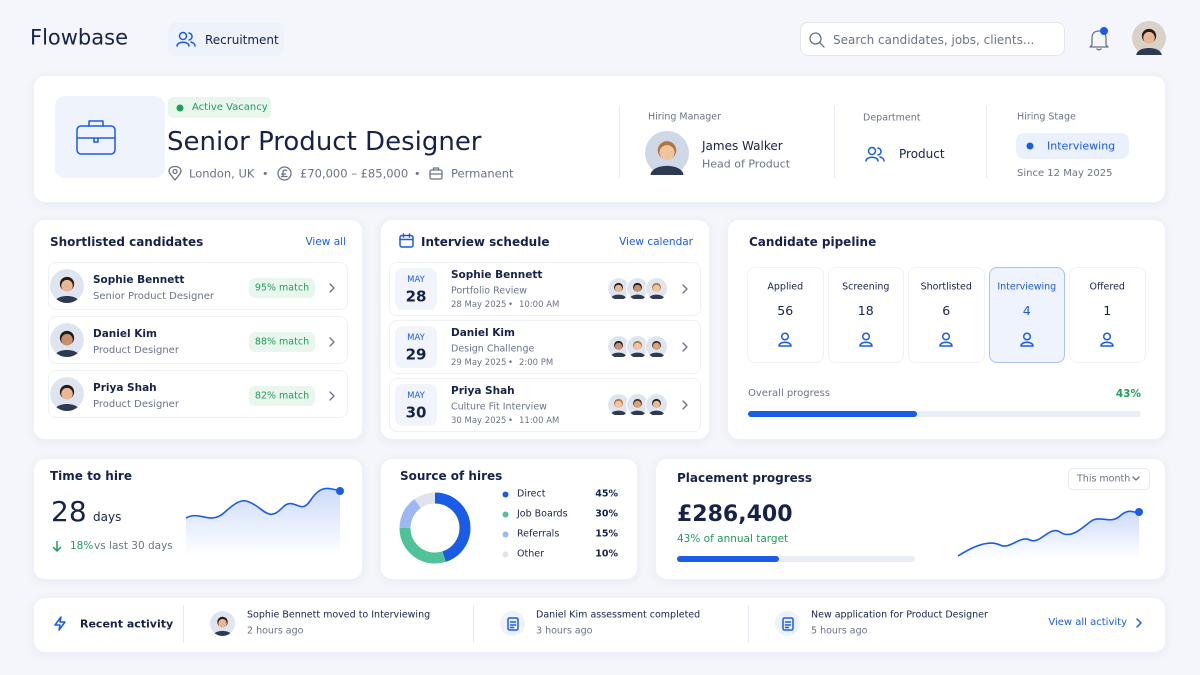 The image size is (1200, 675). I want to click on placement-track, so click(796, 559).